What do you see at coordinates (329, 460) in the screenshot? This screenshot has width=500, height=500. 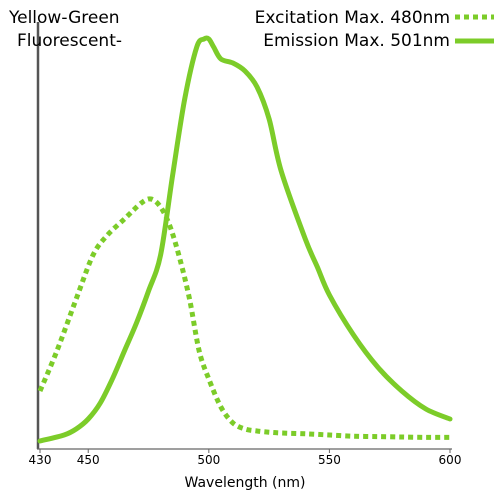 I see `x-tick-label: 550` at bounding box center [329, 460].